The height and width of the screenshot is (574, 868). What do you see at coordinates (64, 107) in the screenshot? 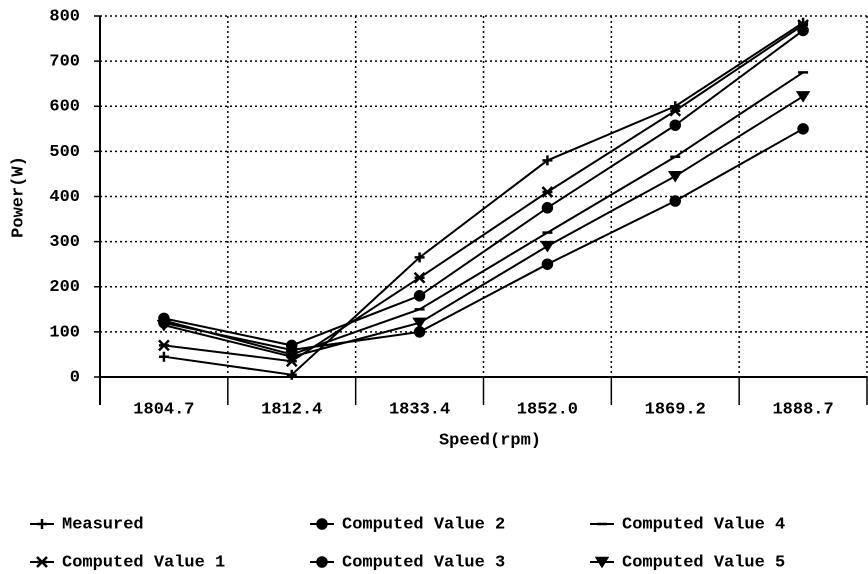
I see `y-tick-label: 600` at bounding box center [64, 107].